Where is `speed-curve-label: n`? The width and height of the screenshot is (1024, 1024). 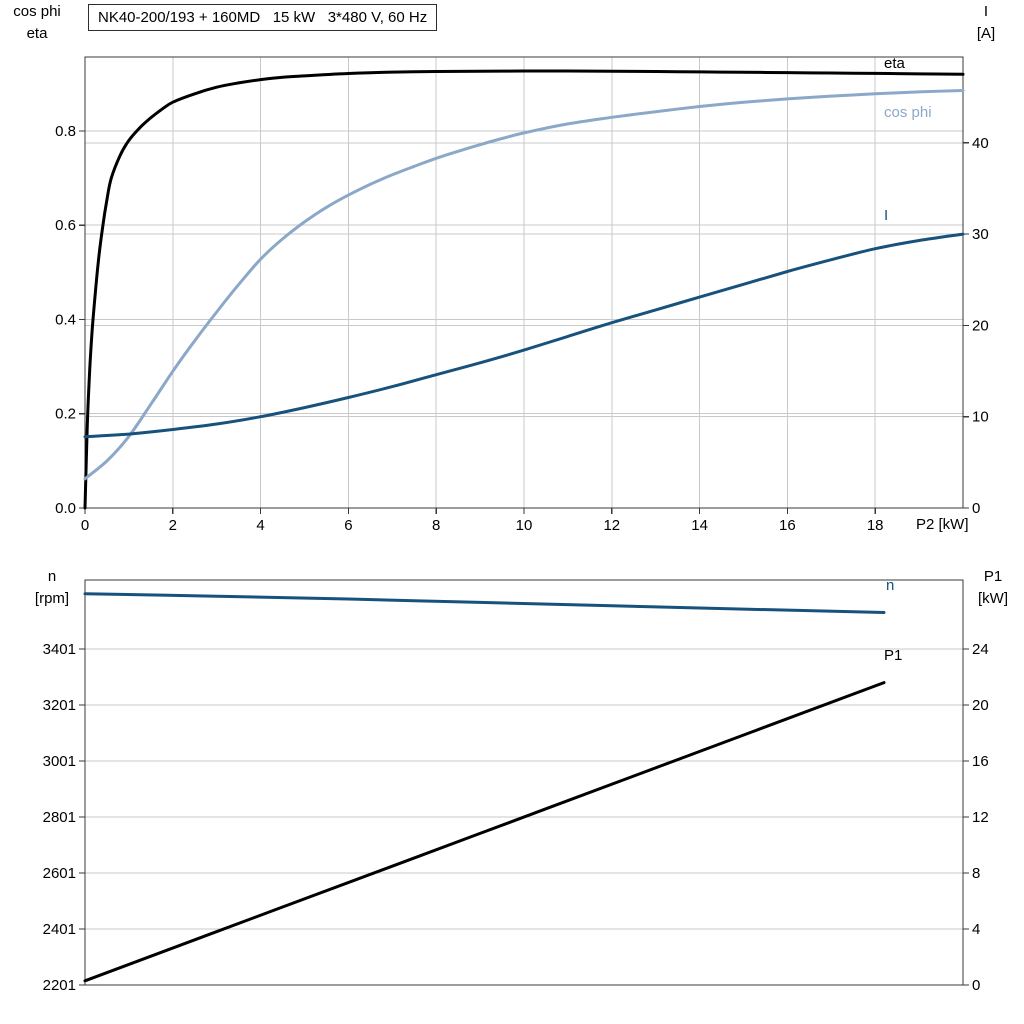
speed-curve-label: n is located at coordinates (890, 585).